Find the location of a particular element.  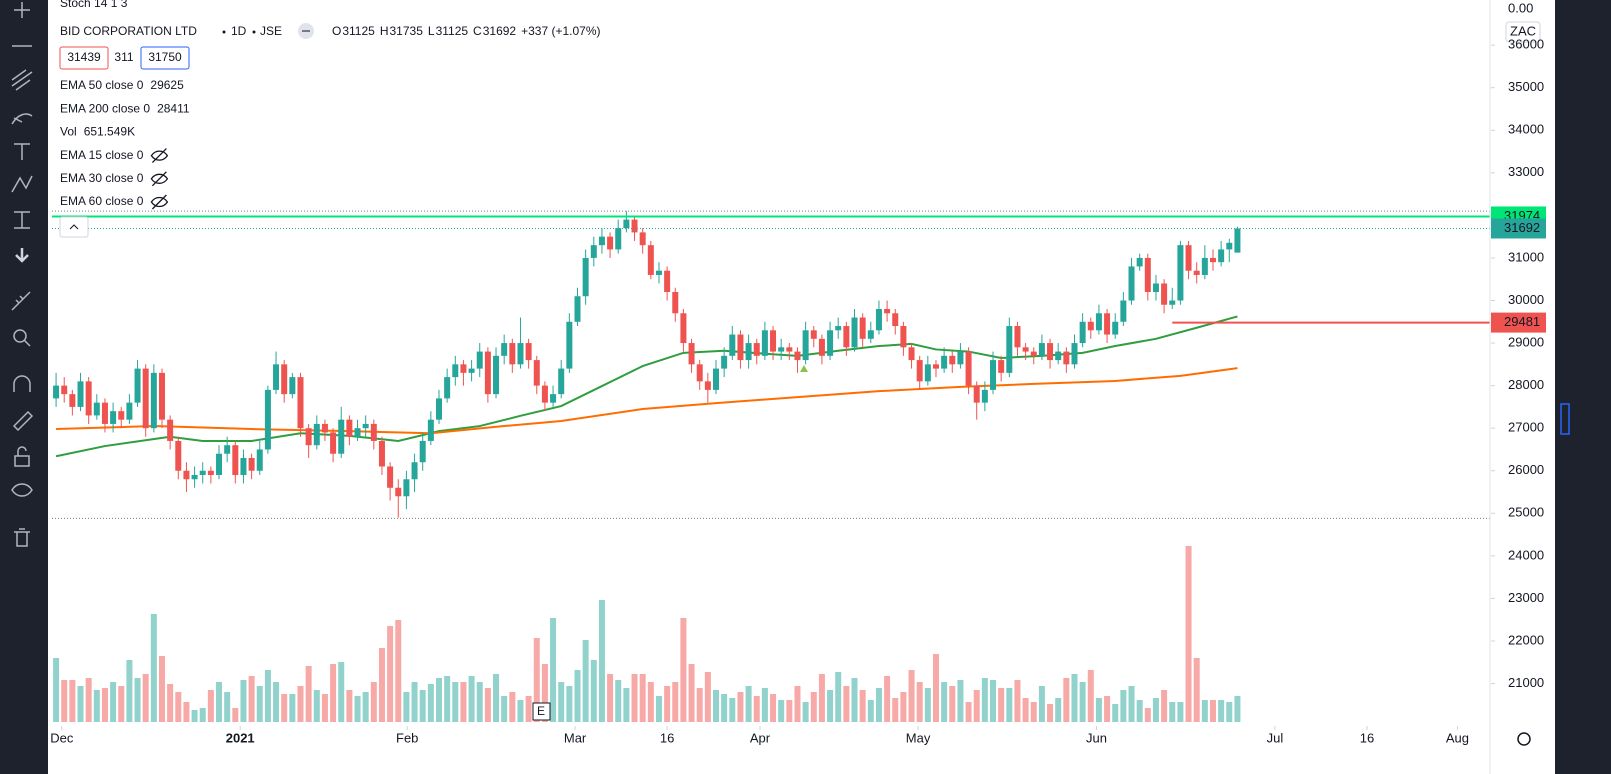

side-handle is located at coordinates (1565, 419).